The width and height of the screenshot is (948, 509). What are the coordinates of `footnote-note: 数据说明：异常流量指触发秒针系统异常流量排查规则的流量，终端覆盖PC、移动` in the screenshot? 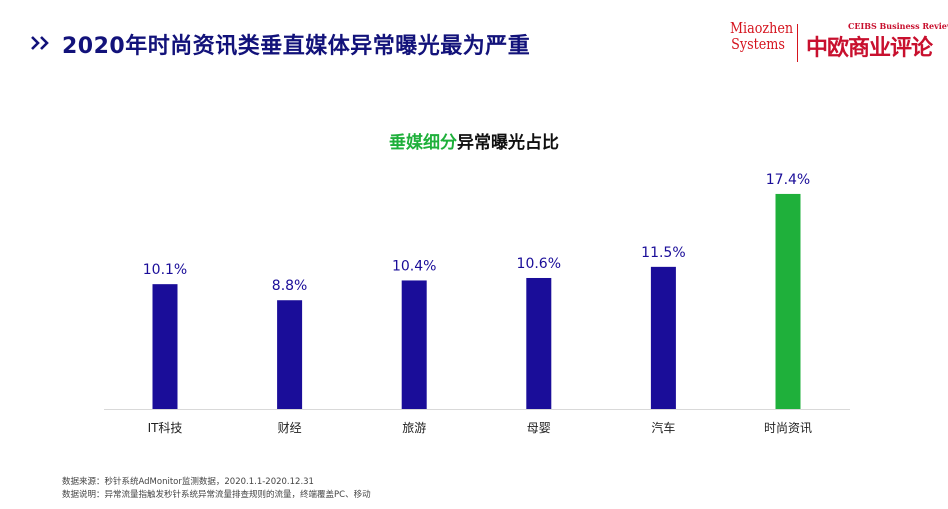 It's located at (216, 495).